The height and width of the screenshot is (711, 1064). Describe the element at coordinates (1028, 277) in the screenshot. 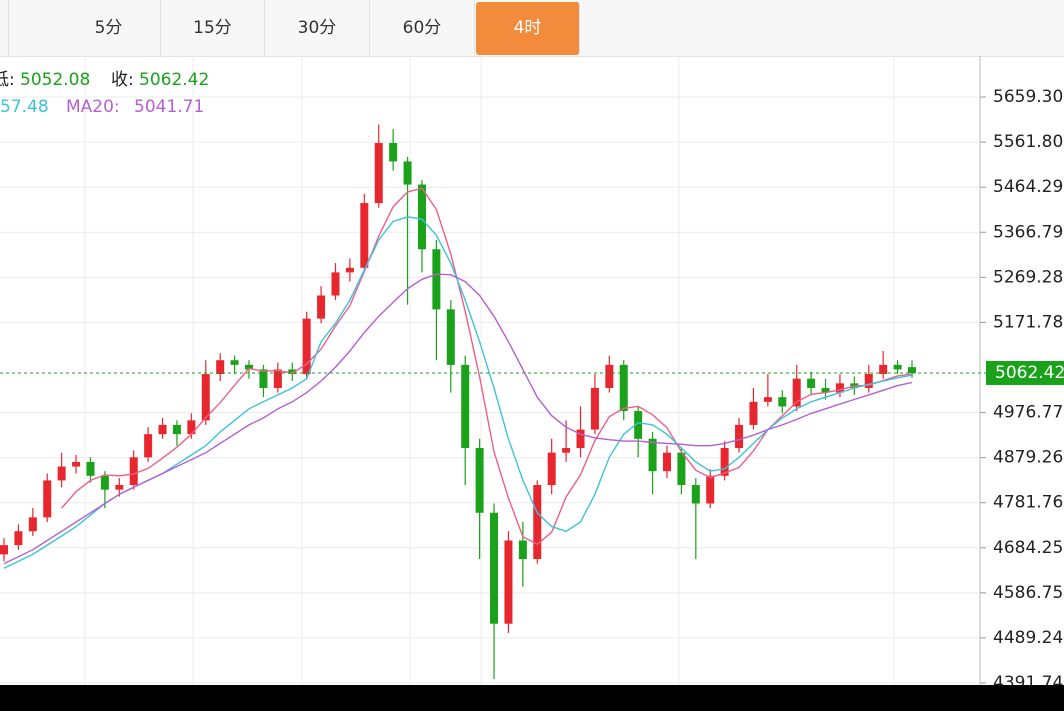

I see `y-tick-label: 5269.28` at that location.